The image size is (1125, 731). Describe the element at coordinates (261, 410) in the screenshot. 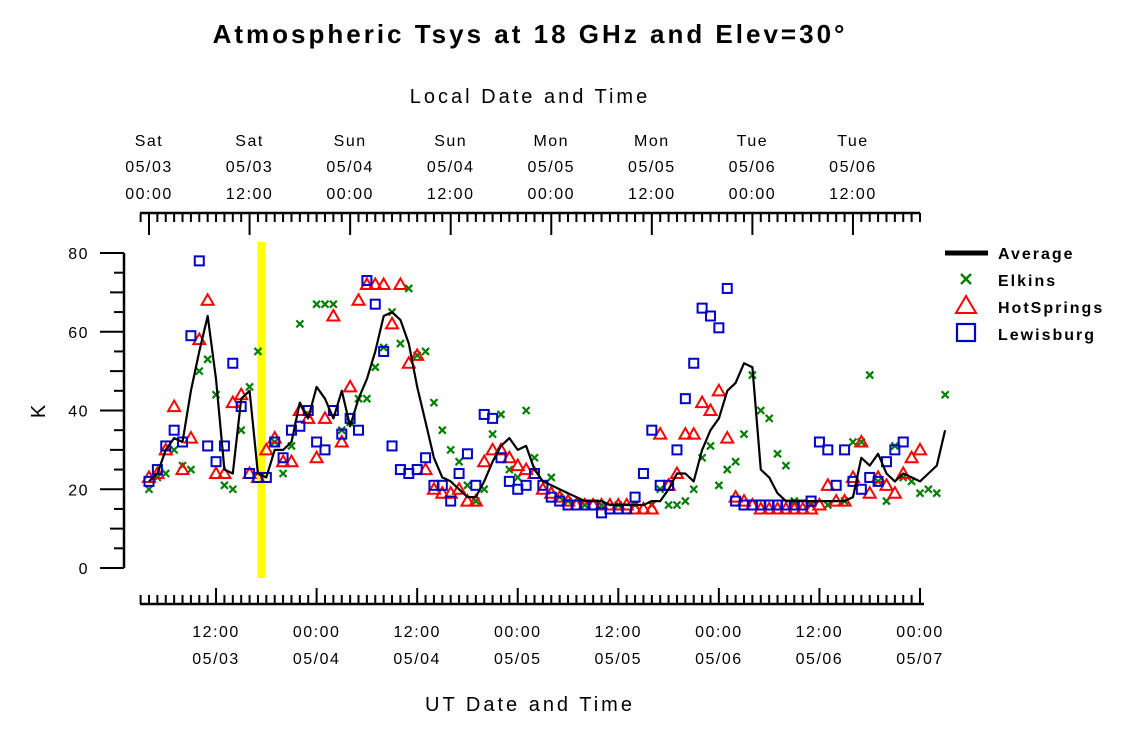

I see `highlight-band` at that location.